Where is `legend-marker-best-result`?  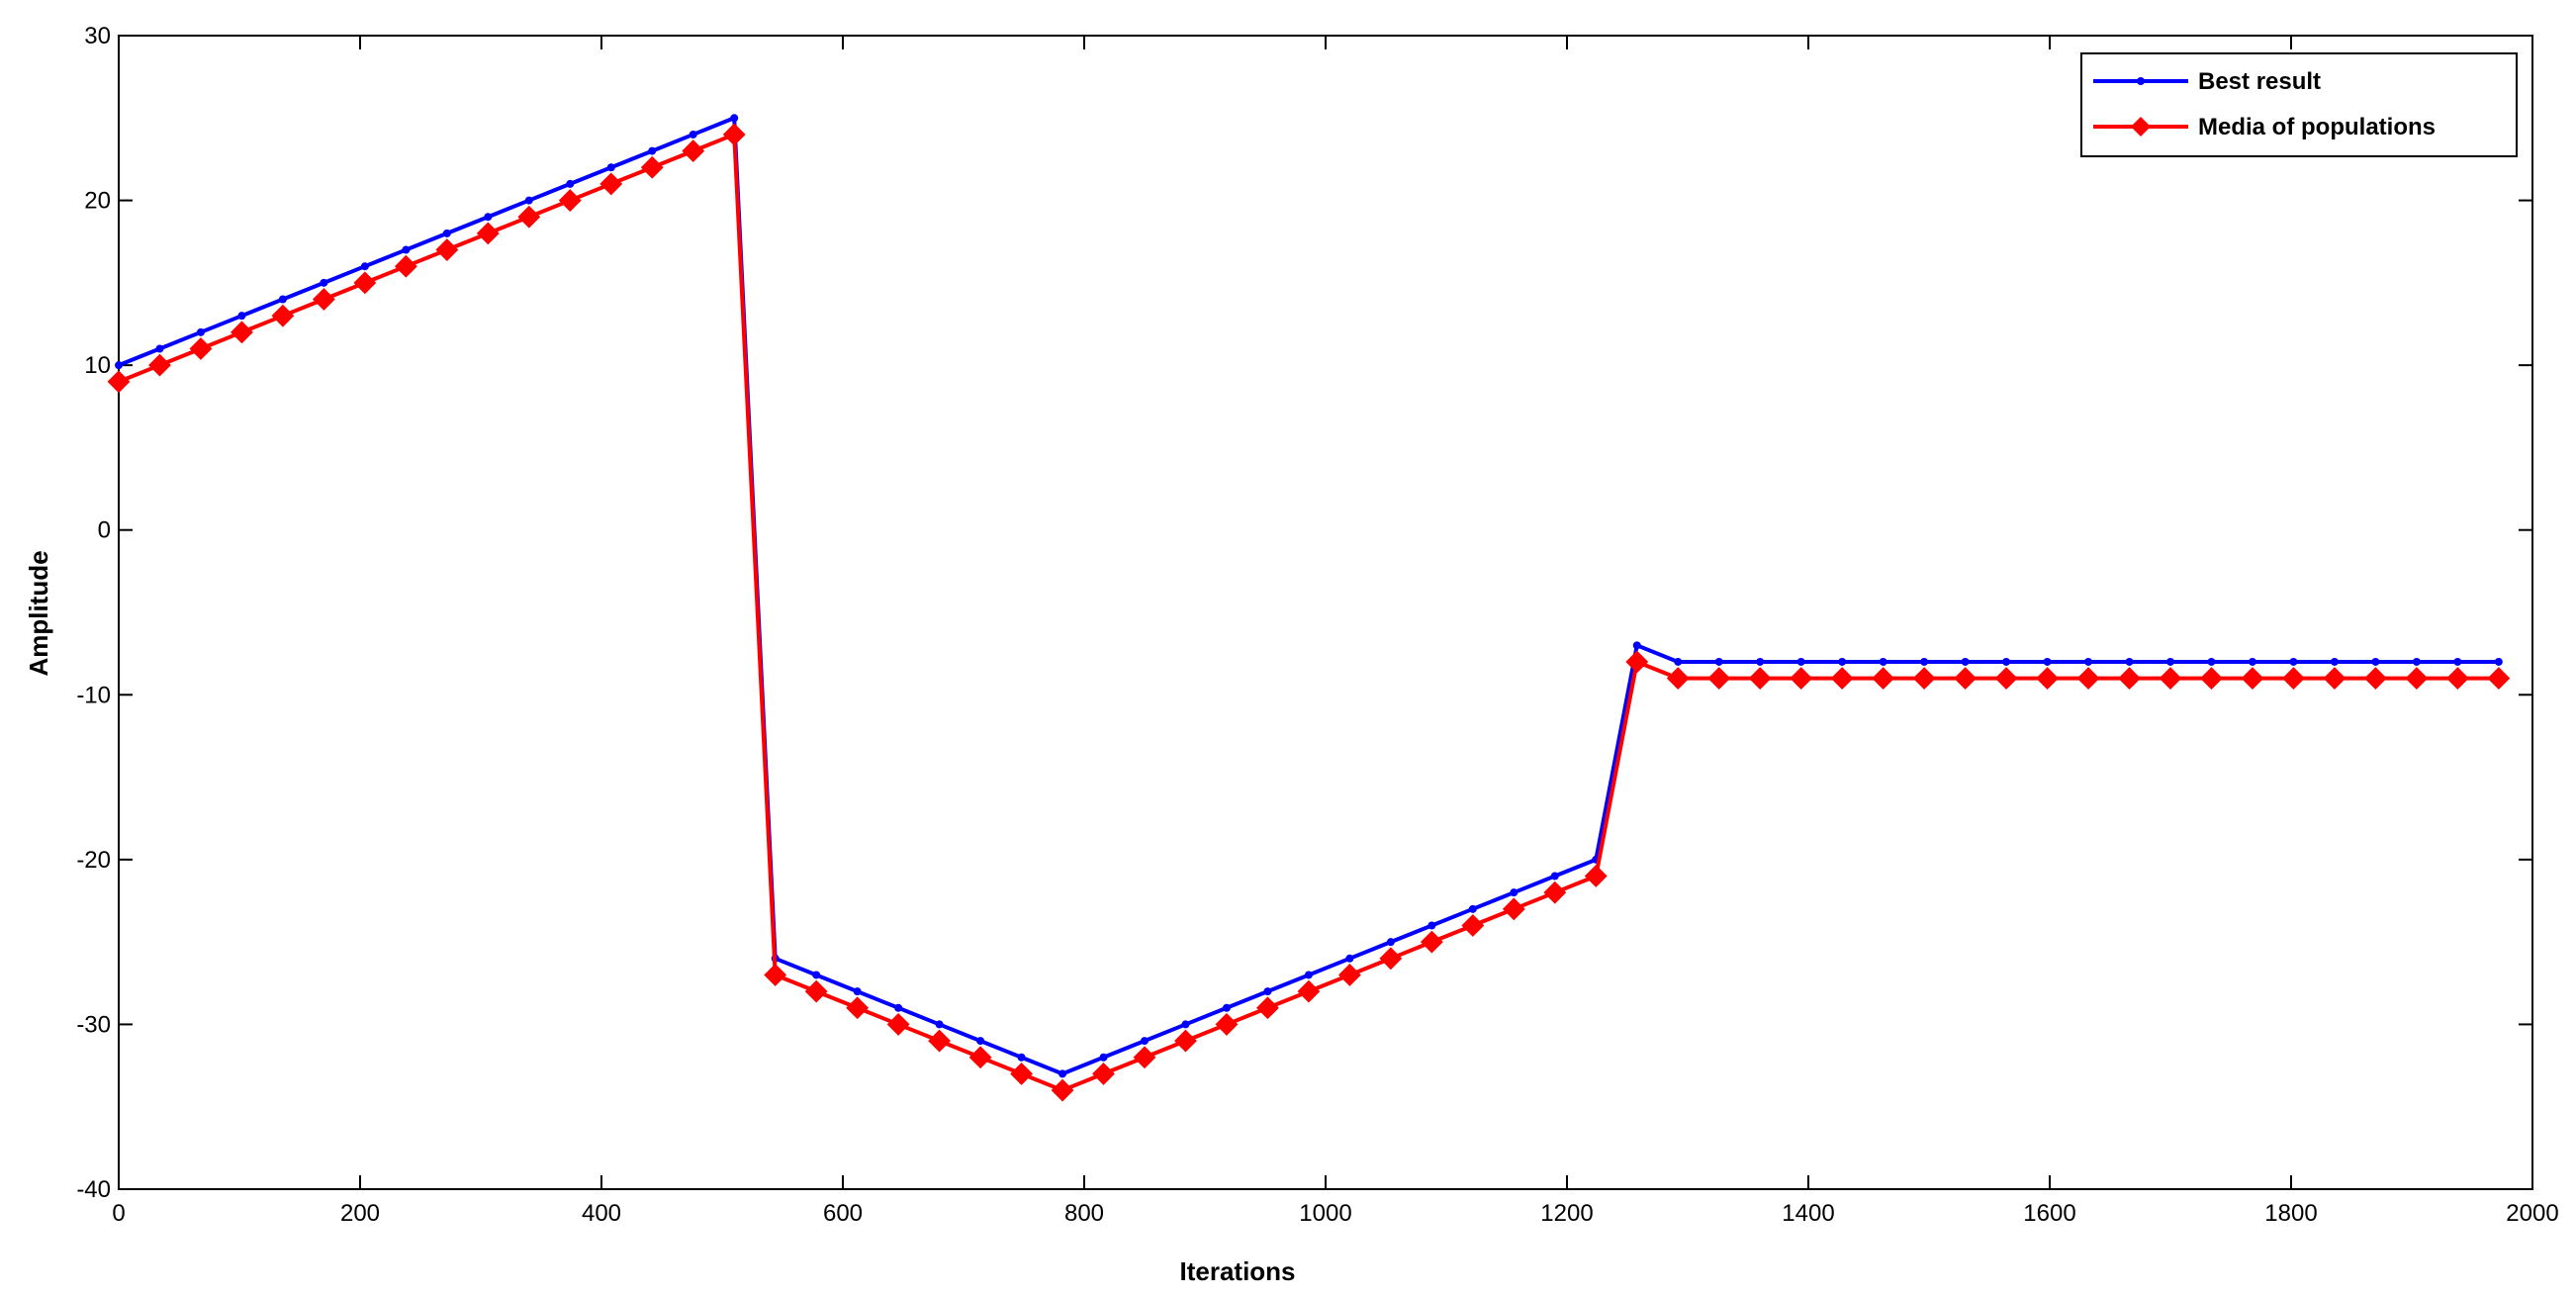
legend-marker-best-result is located at coordinates (2141, 81).